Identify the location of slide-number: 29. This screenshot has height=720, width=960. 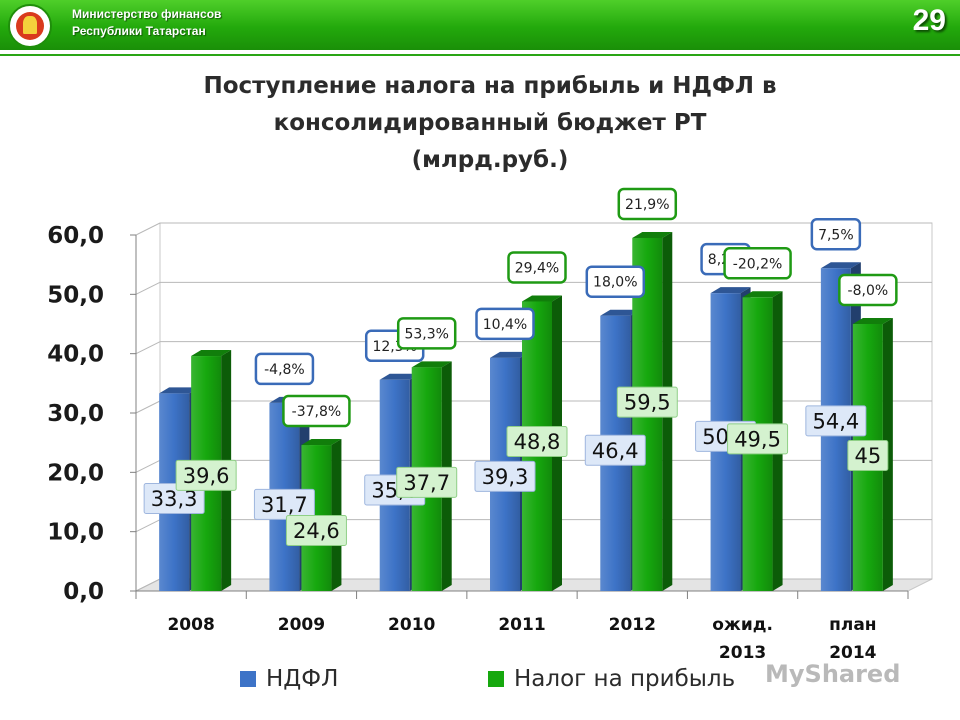
(929, 20).